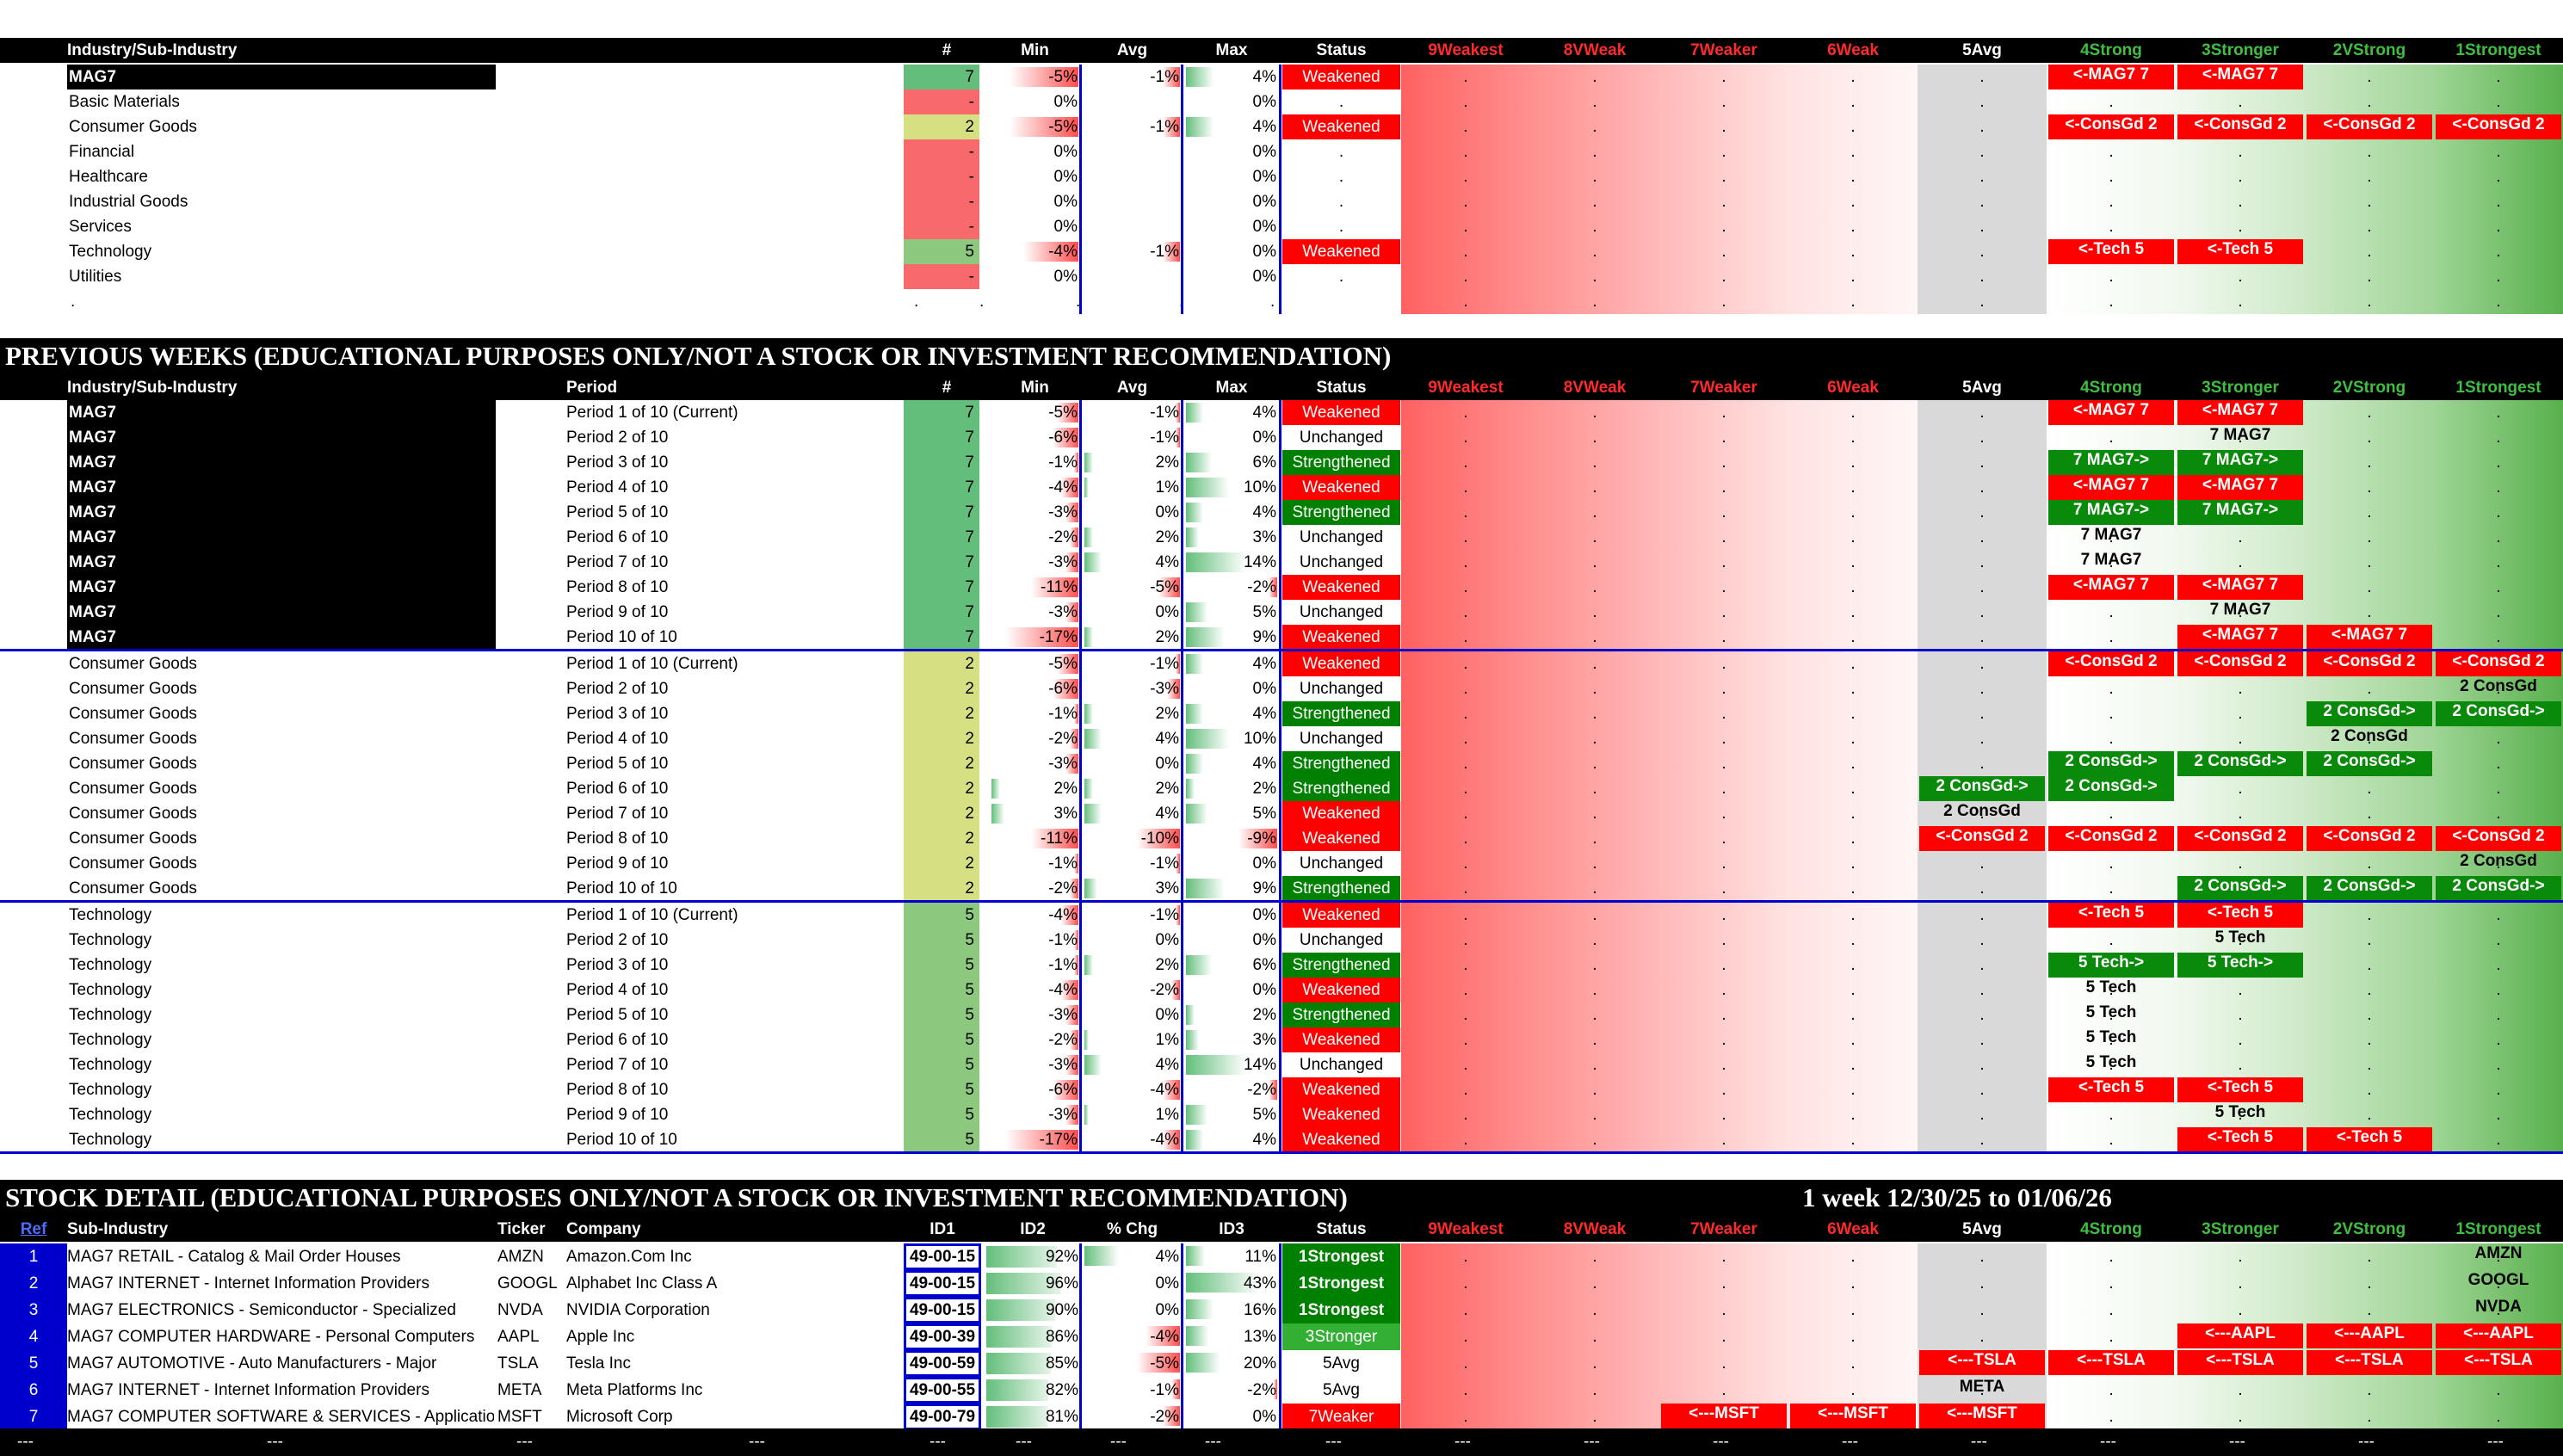  I want to click on count-cell: -, so click(941, 177).